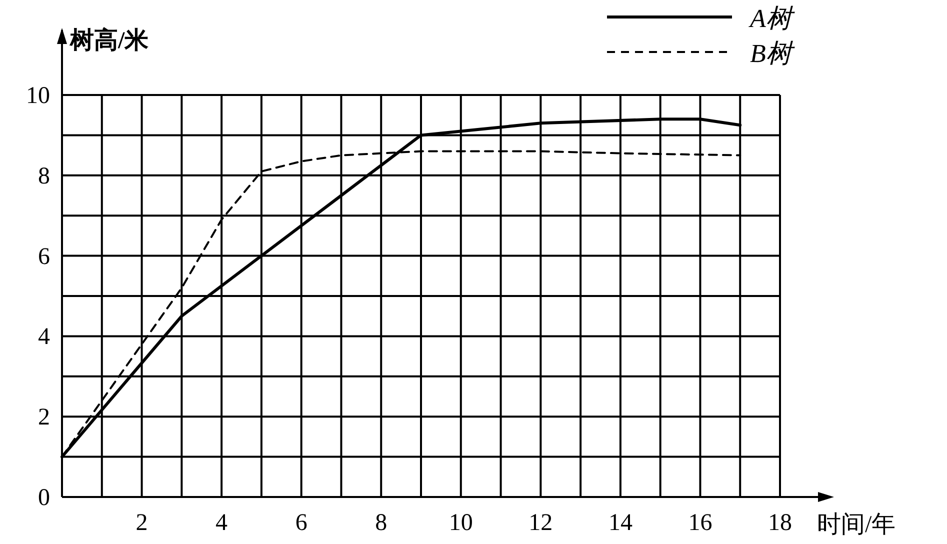 The image size is (947, 544). Describe the element at coordinates (44, 498) in the screenshot. I see `y-tick-label: 0` at that location.